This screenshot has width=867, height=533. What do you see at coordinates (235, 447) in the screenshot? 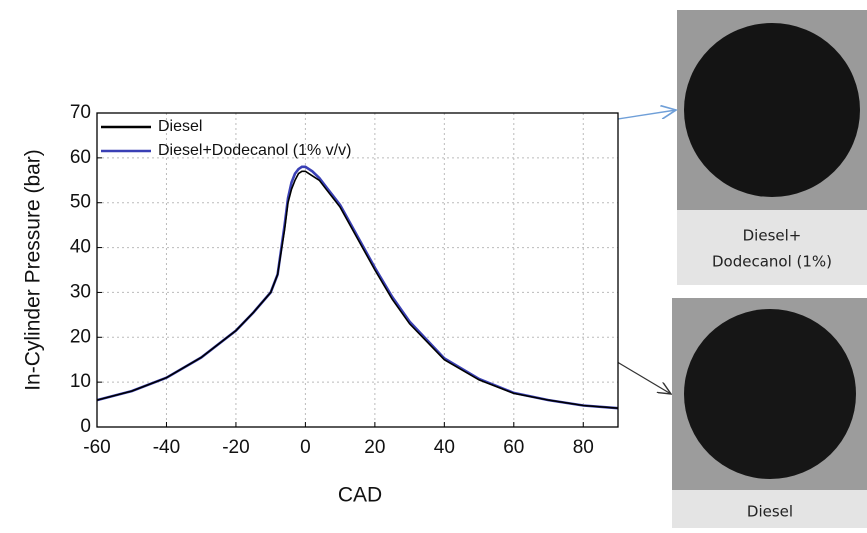
I see `x-tick-label: -20` at bounding box center [235, 447].